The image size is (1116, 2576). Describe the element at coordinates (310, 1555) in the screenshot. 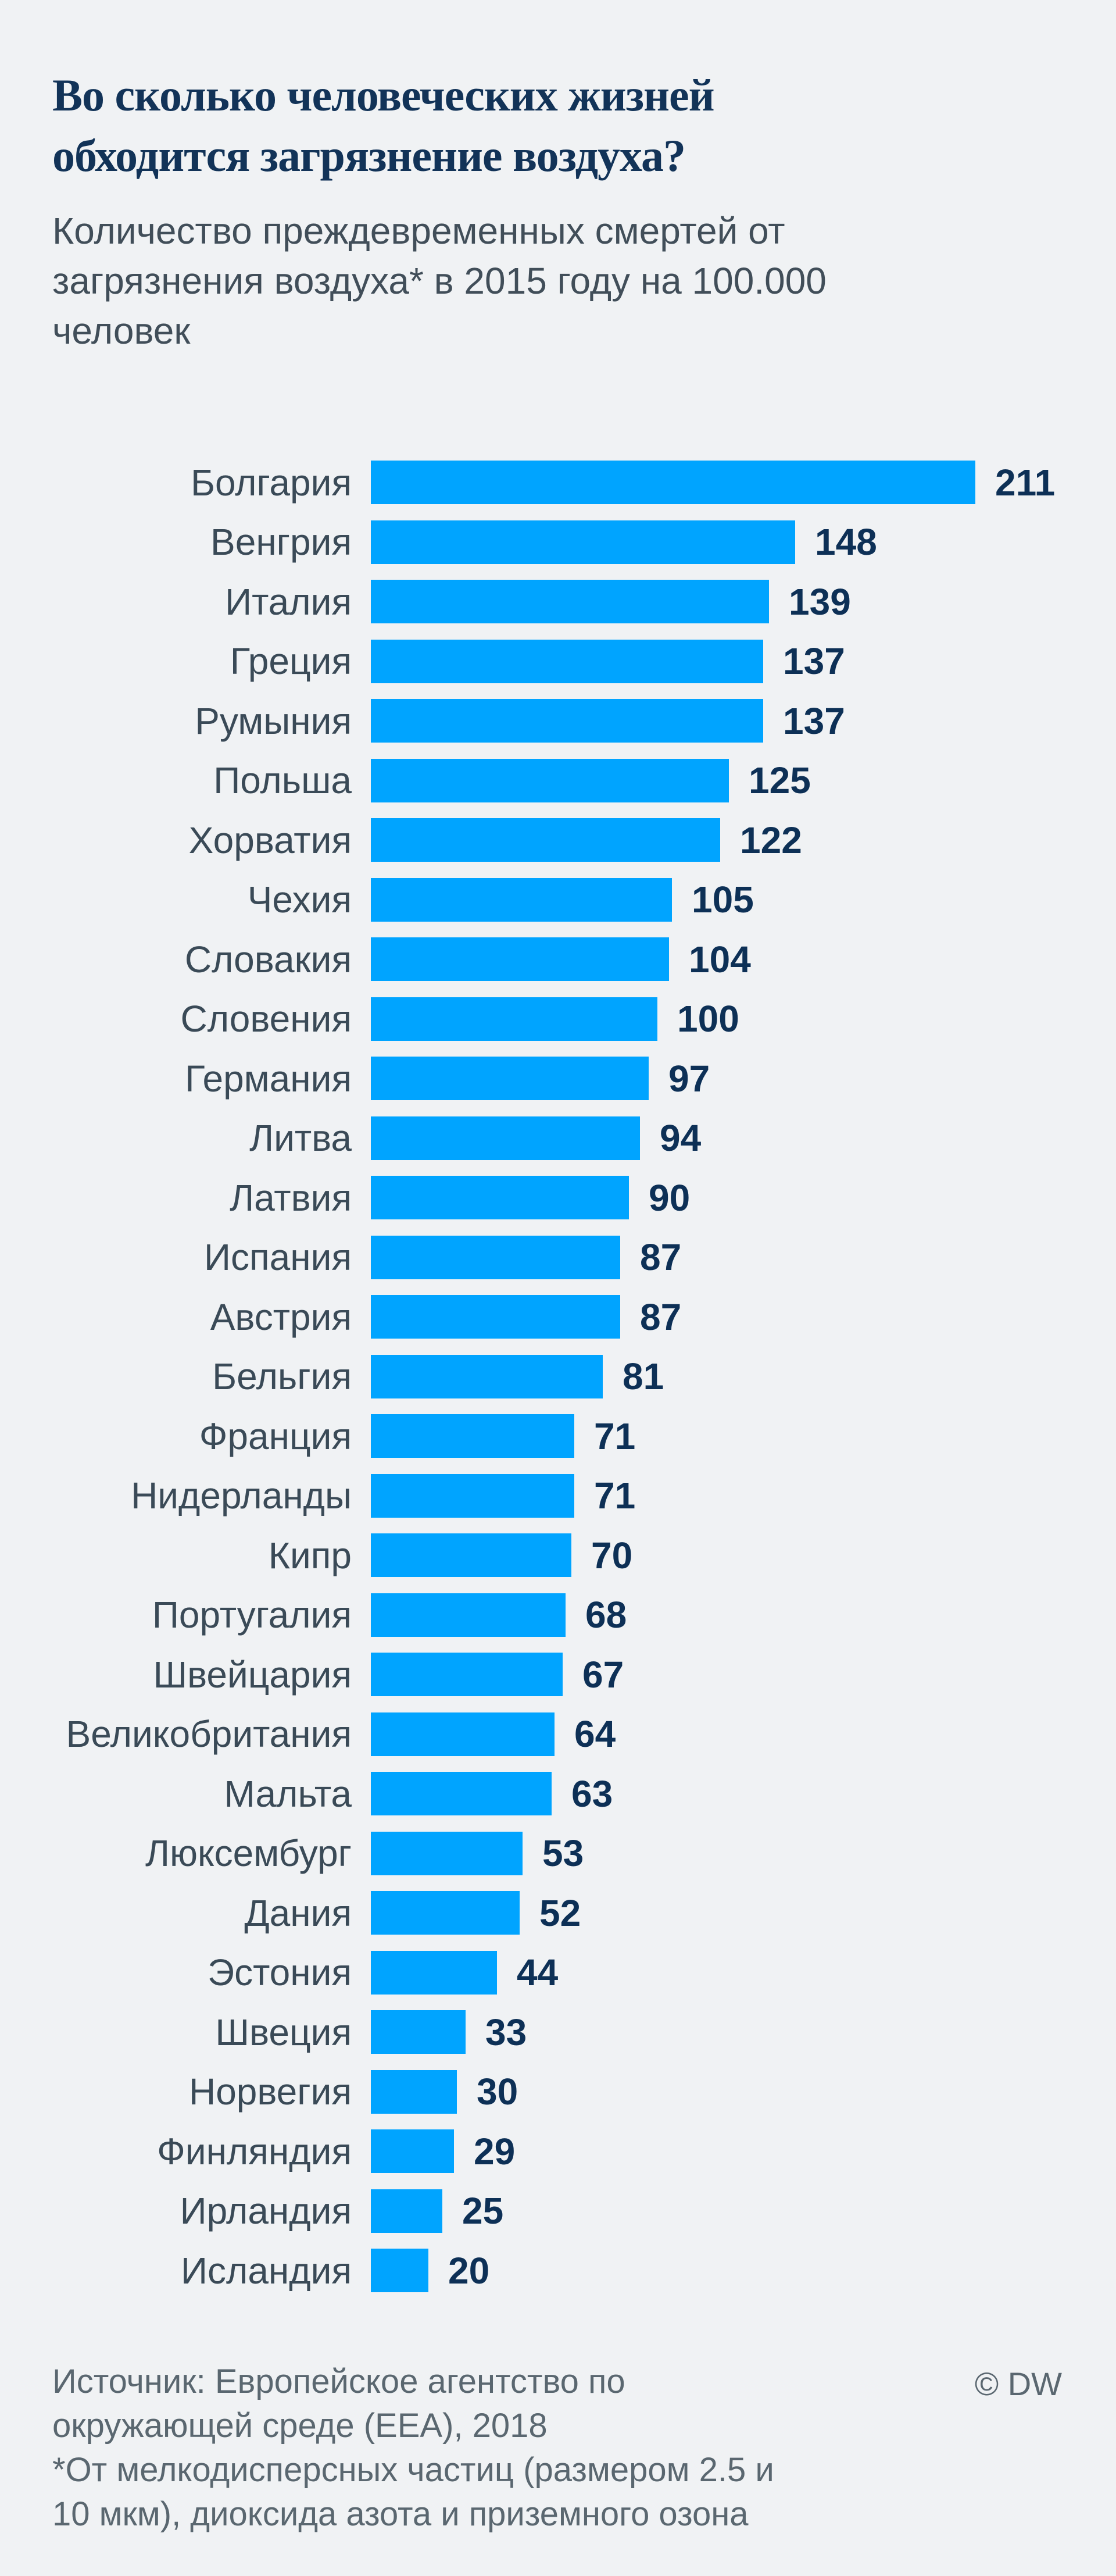

I see `bar-label: Кипр` at that location.